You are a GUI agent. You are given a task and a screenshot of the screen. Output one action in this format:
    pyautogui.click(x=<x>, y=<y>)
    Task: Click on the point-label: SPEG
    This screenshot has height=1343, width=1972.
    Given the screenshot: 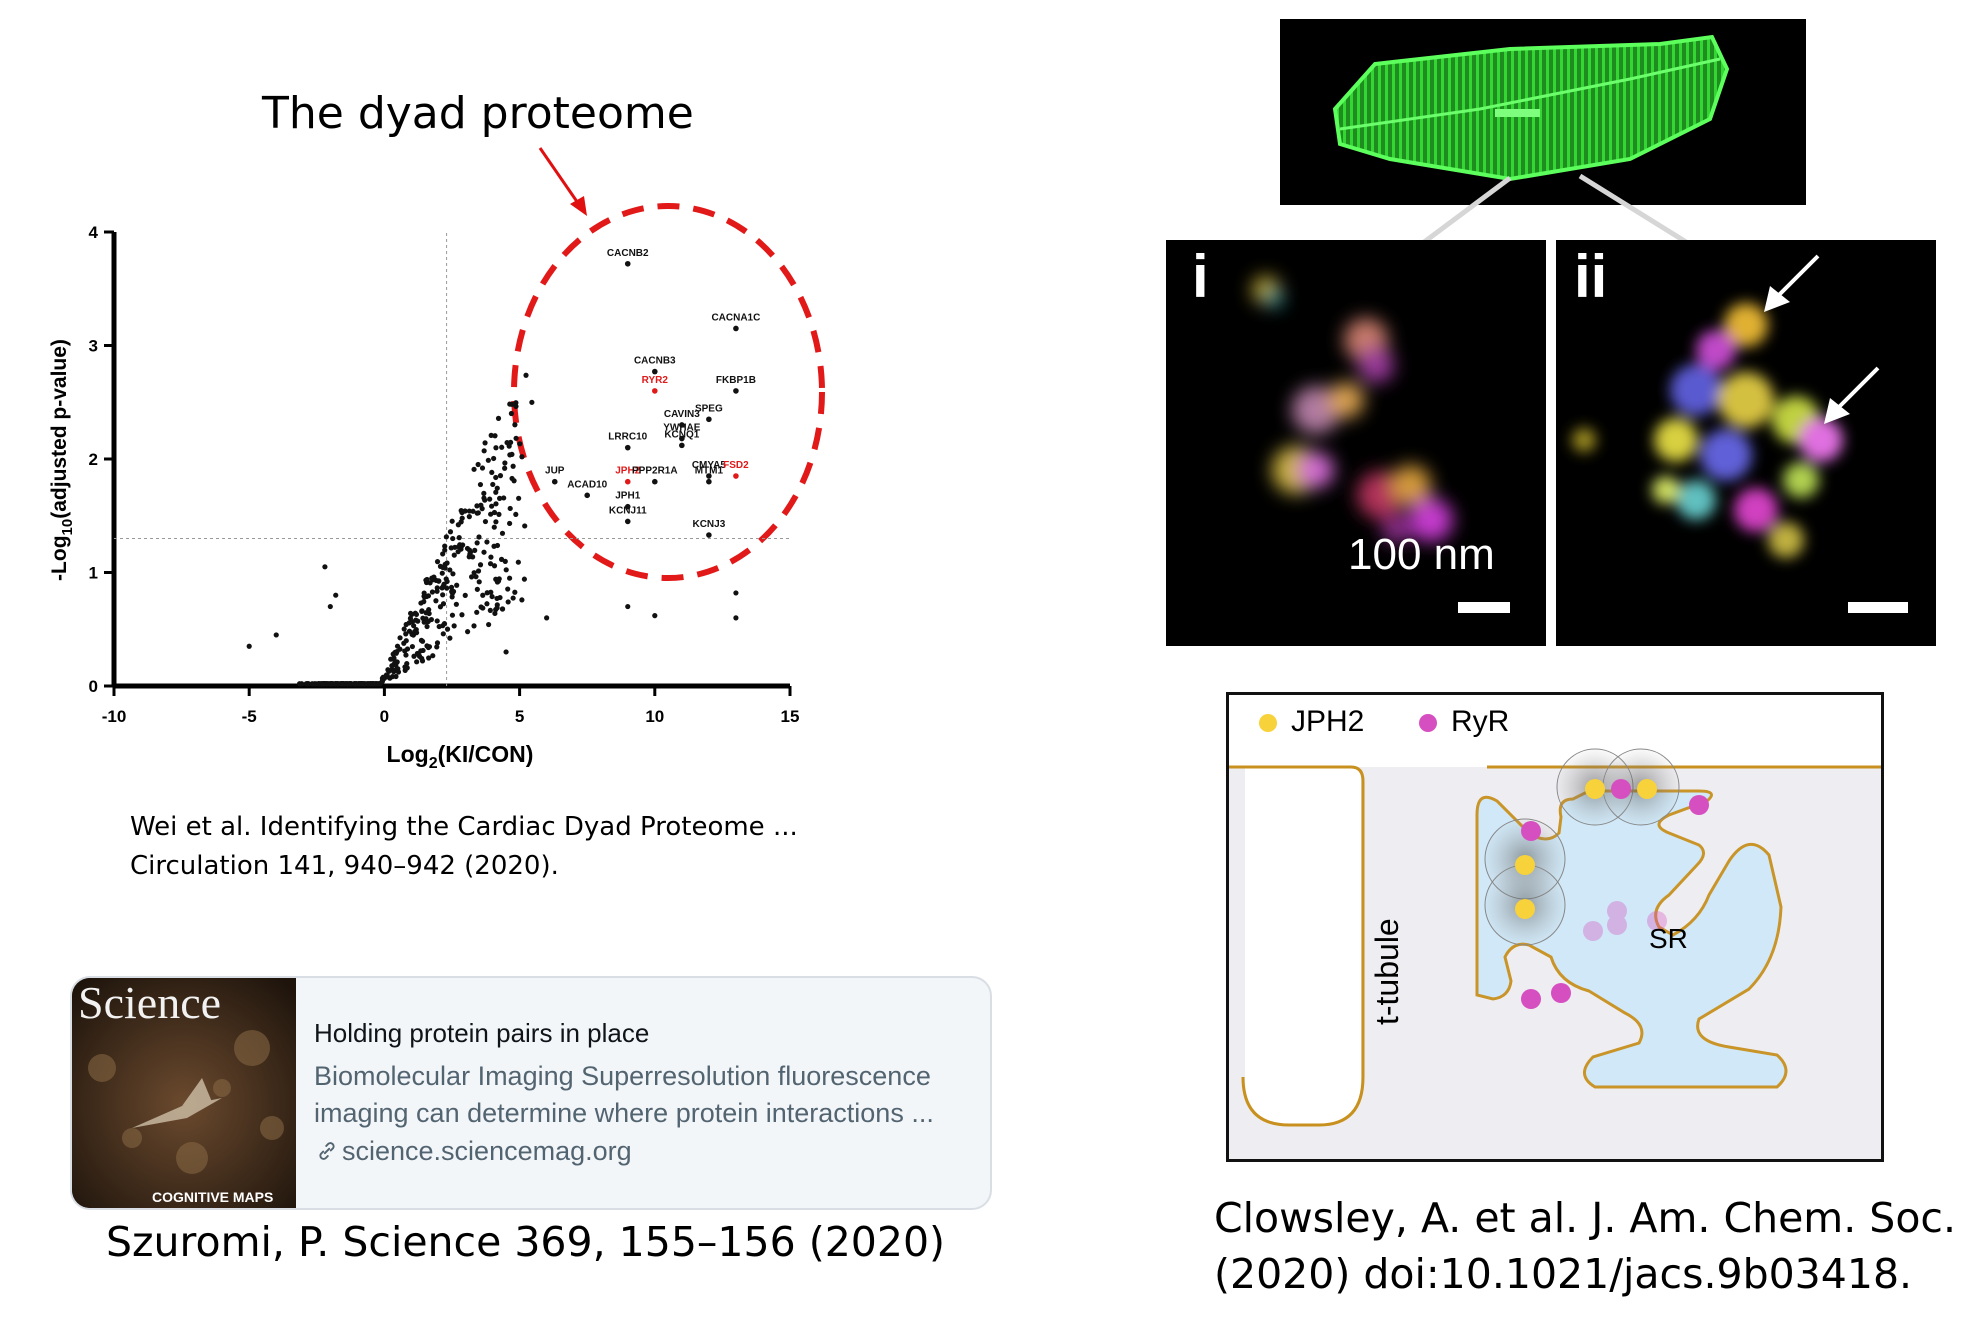 What is the action you would take?
    pyautogui.click(x=709, y=408)
    